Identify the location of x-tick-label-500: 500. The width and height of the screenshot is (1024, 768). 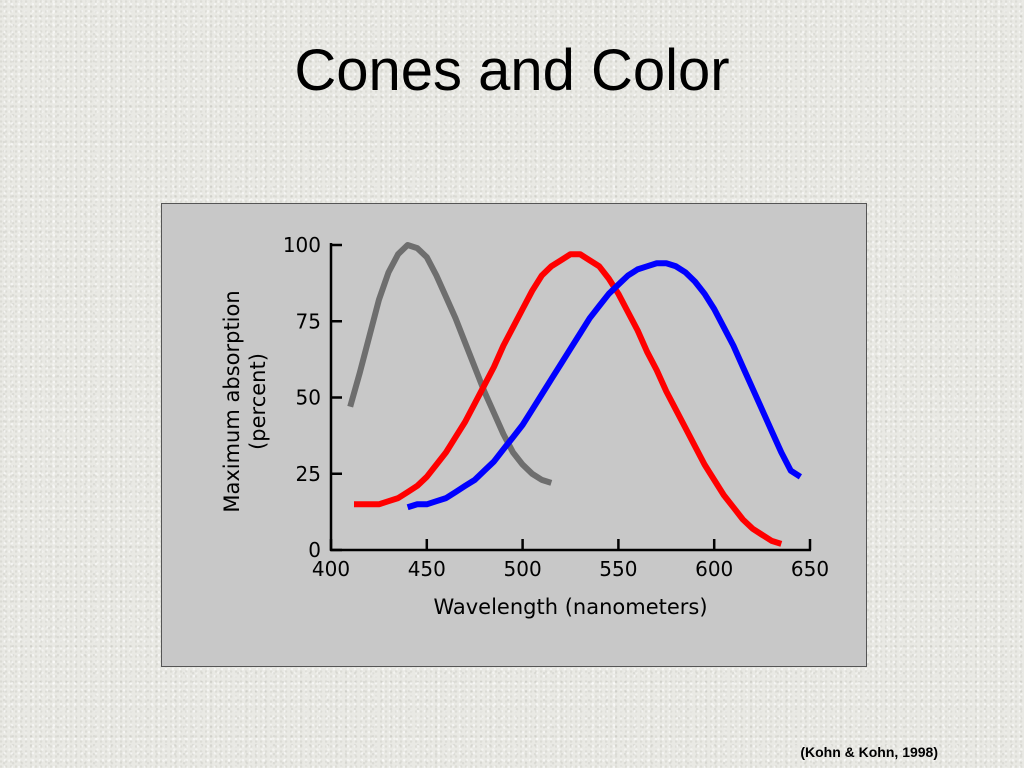
(523, 569).